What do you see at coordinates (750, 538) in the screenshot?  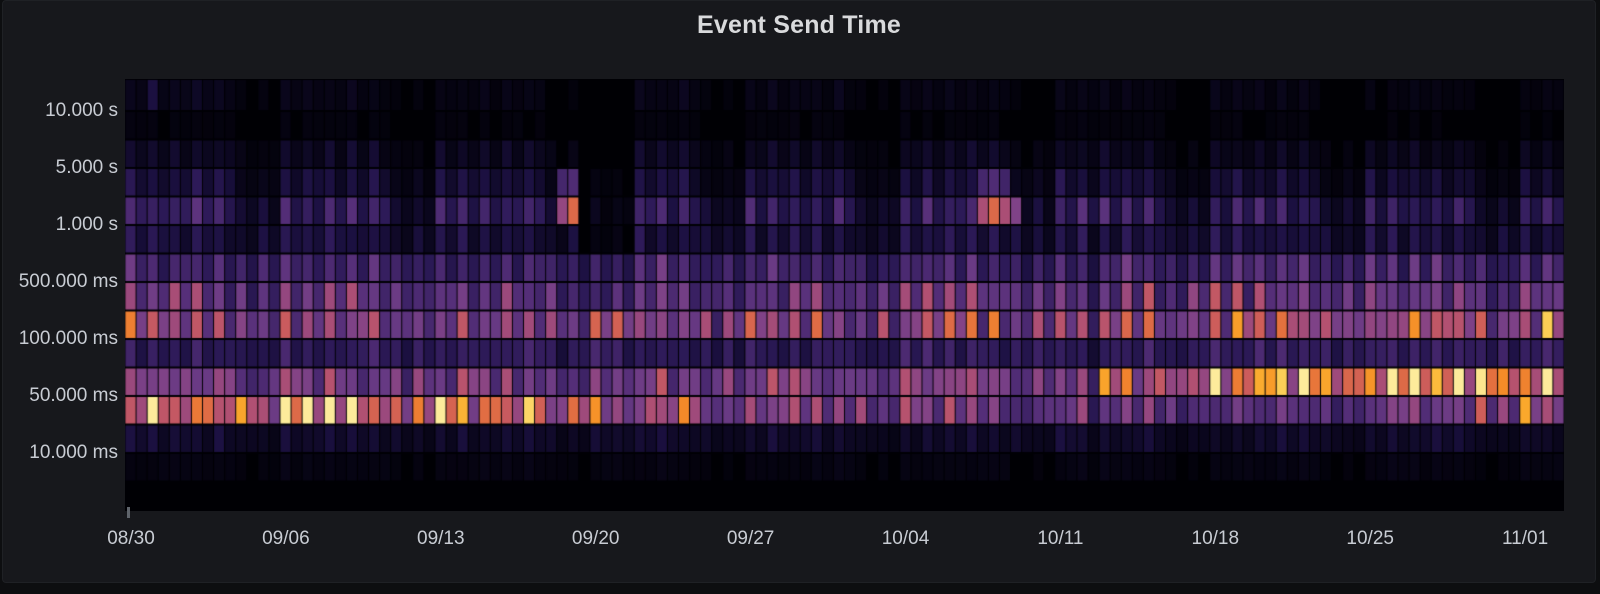 I see `x-tick-label: 09/27` at bounding box center [750, 538].